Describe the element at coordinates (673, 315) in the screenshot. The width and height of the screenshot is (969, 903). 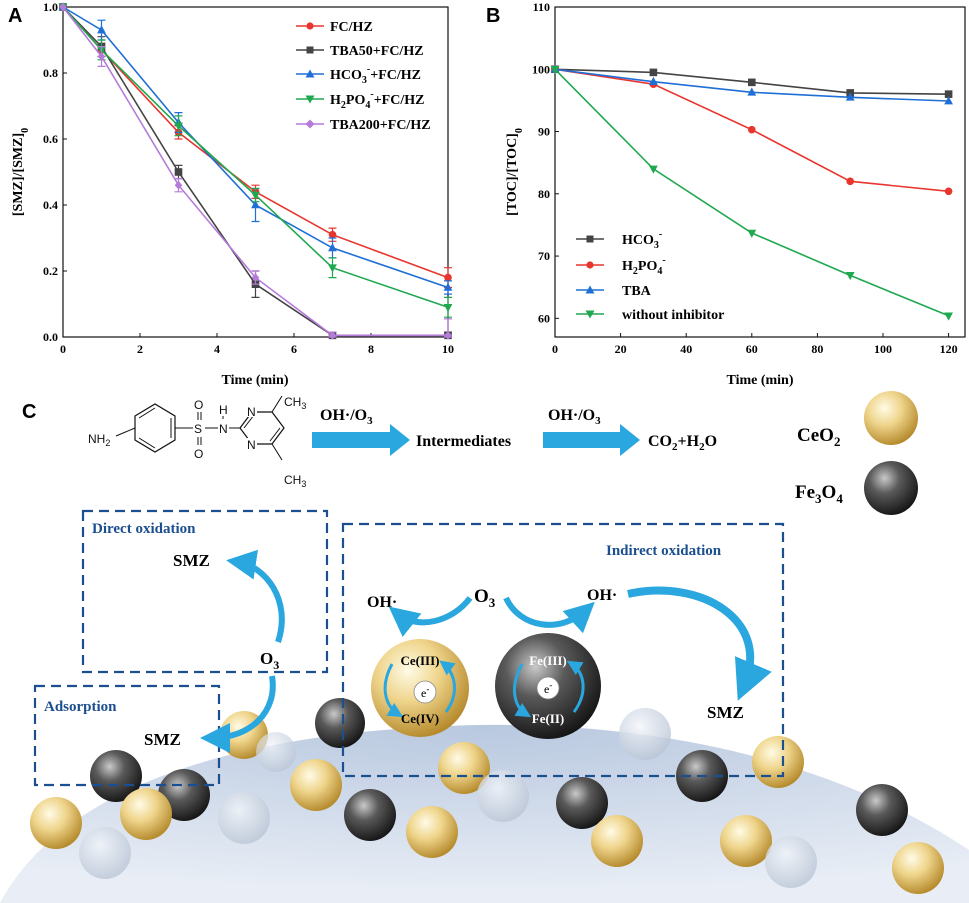
I see `svg-text: without inhibitor` at that location.